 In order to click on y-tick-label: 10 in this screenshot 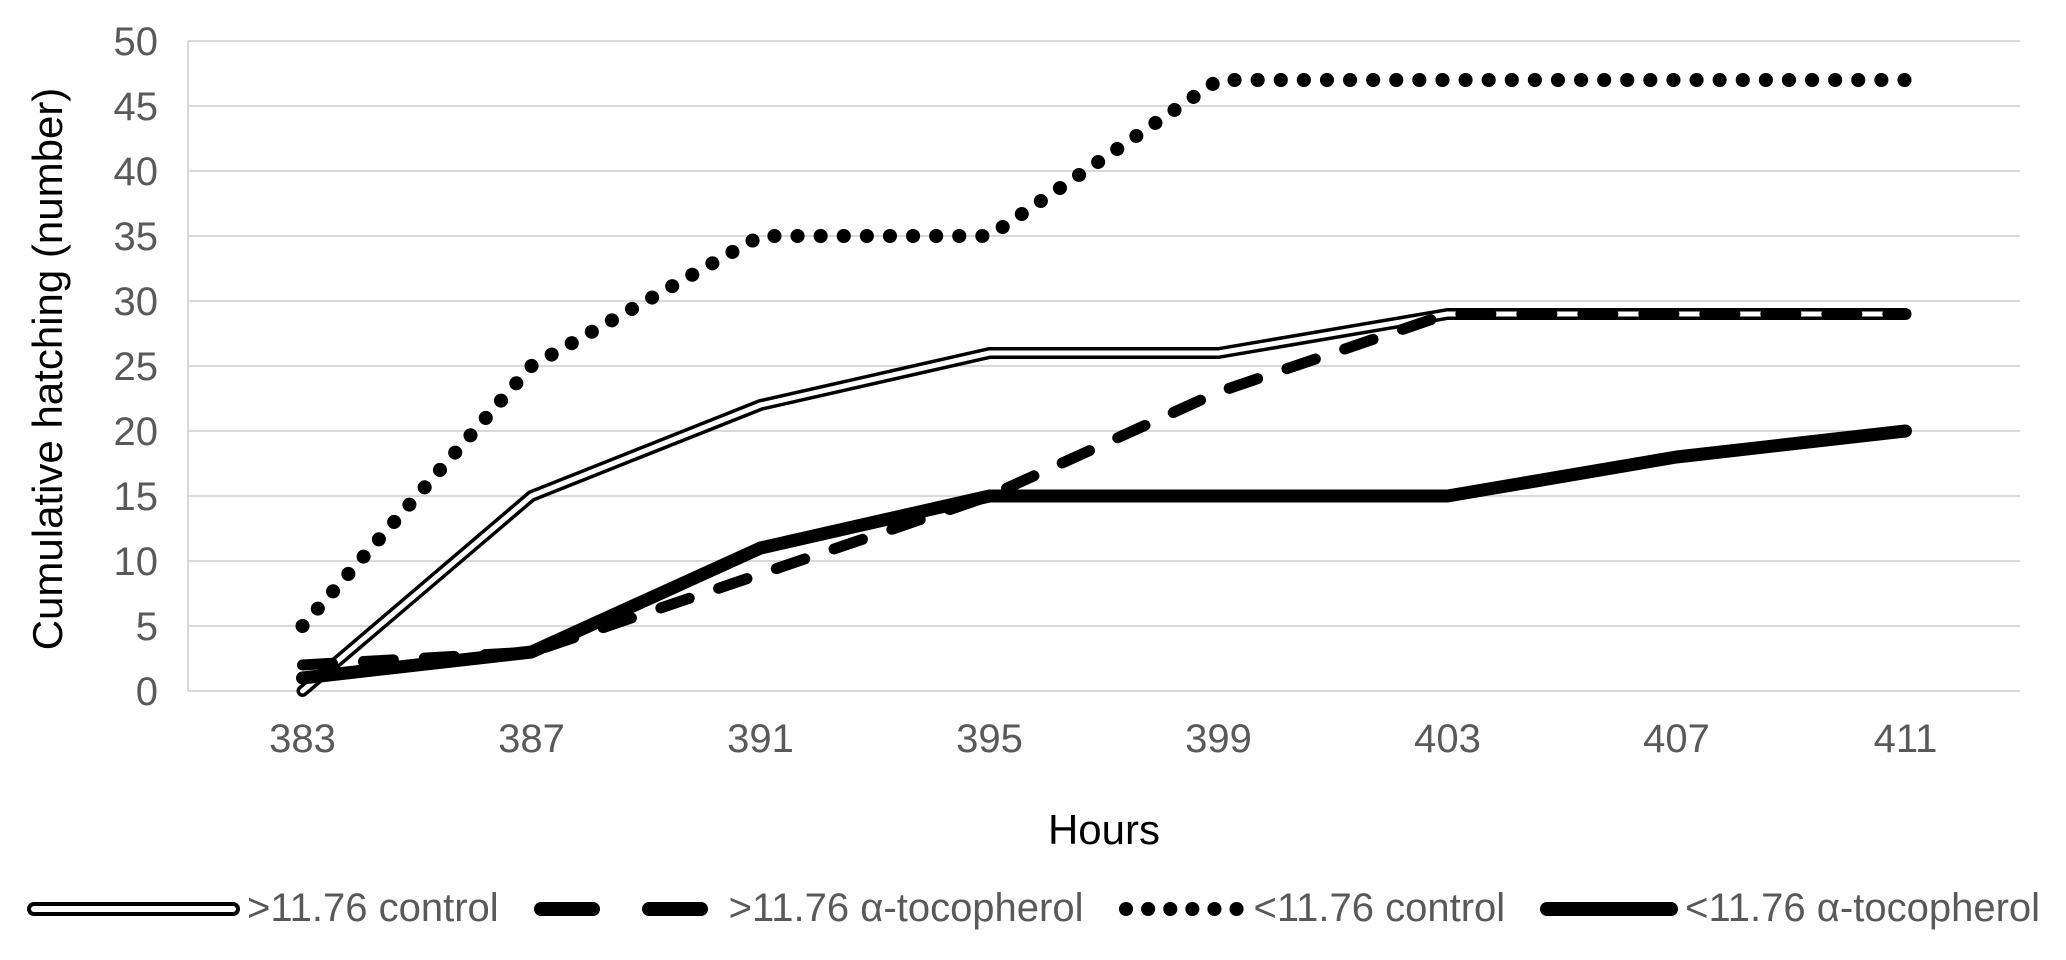, I will do `click(136, 562)`.